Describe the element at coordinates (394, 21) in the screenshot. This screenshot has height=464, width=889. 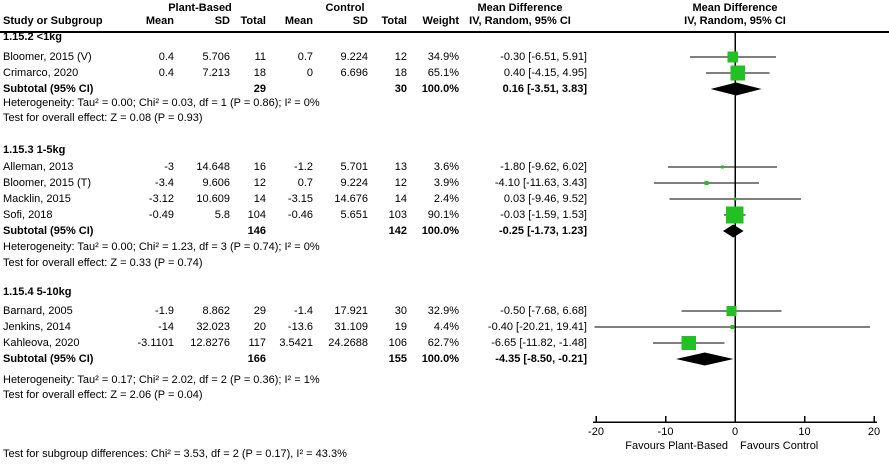
I see `column-header-total-control: Total` at that location.